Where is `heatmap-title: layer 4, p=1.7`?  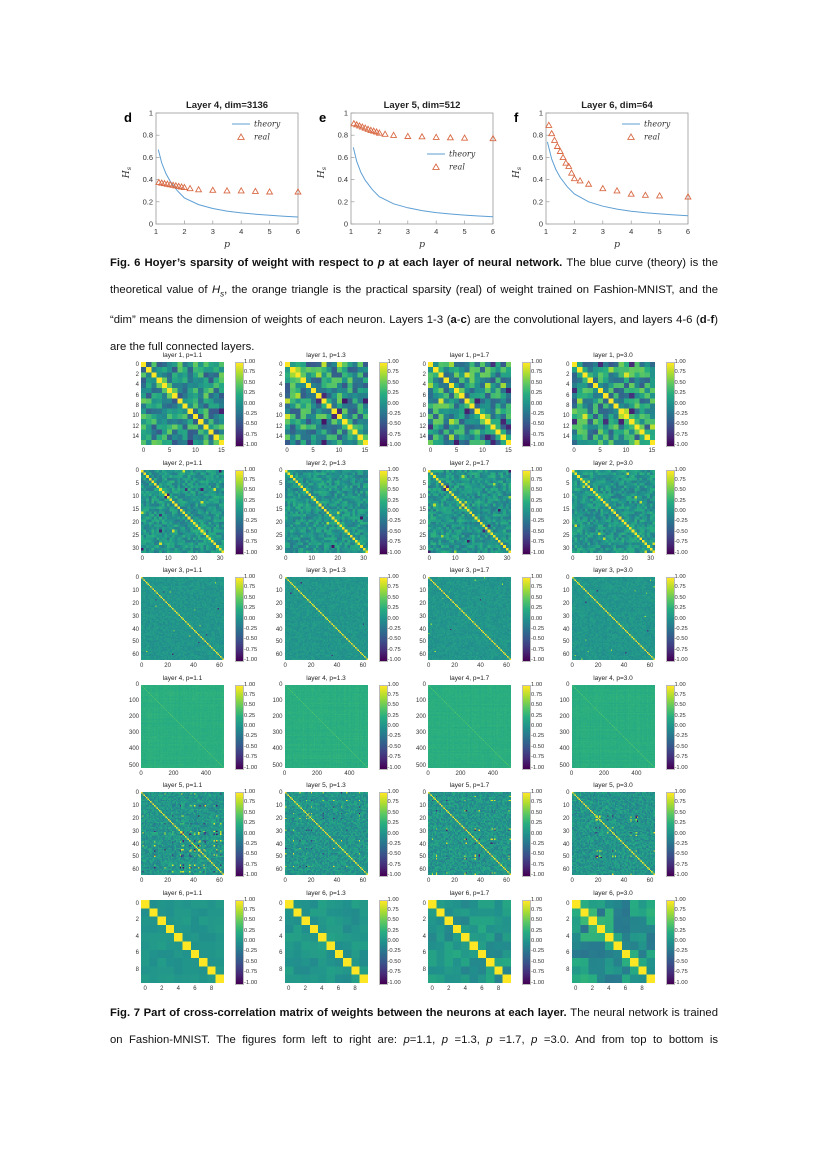
heatmap-title: layer 4, p=1.7 is located at coordinates (469, 678).